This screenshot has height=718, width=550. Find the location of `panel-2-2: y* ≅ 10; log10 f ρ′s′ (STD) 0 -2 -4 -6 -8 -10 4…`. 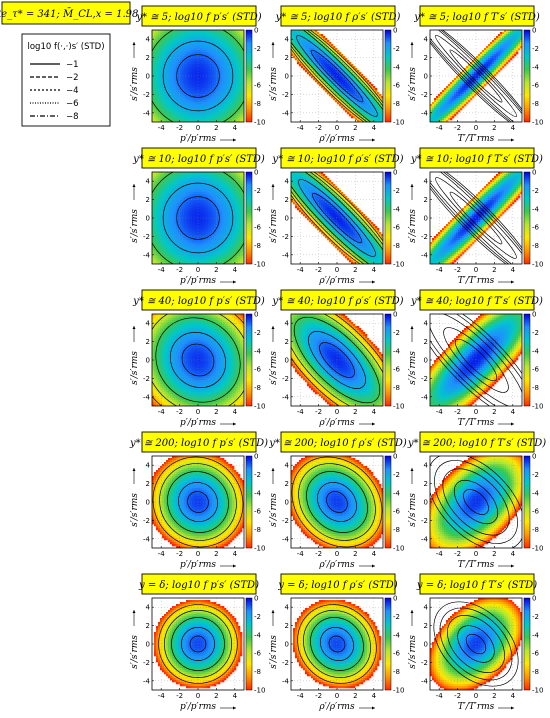

panel-2-2: y* ≅ 10; log10 f ρ′s′ (STD) 0 -2 -4 -6 -8 -10 4… is located at coordinates (336, 216).